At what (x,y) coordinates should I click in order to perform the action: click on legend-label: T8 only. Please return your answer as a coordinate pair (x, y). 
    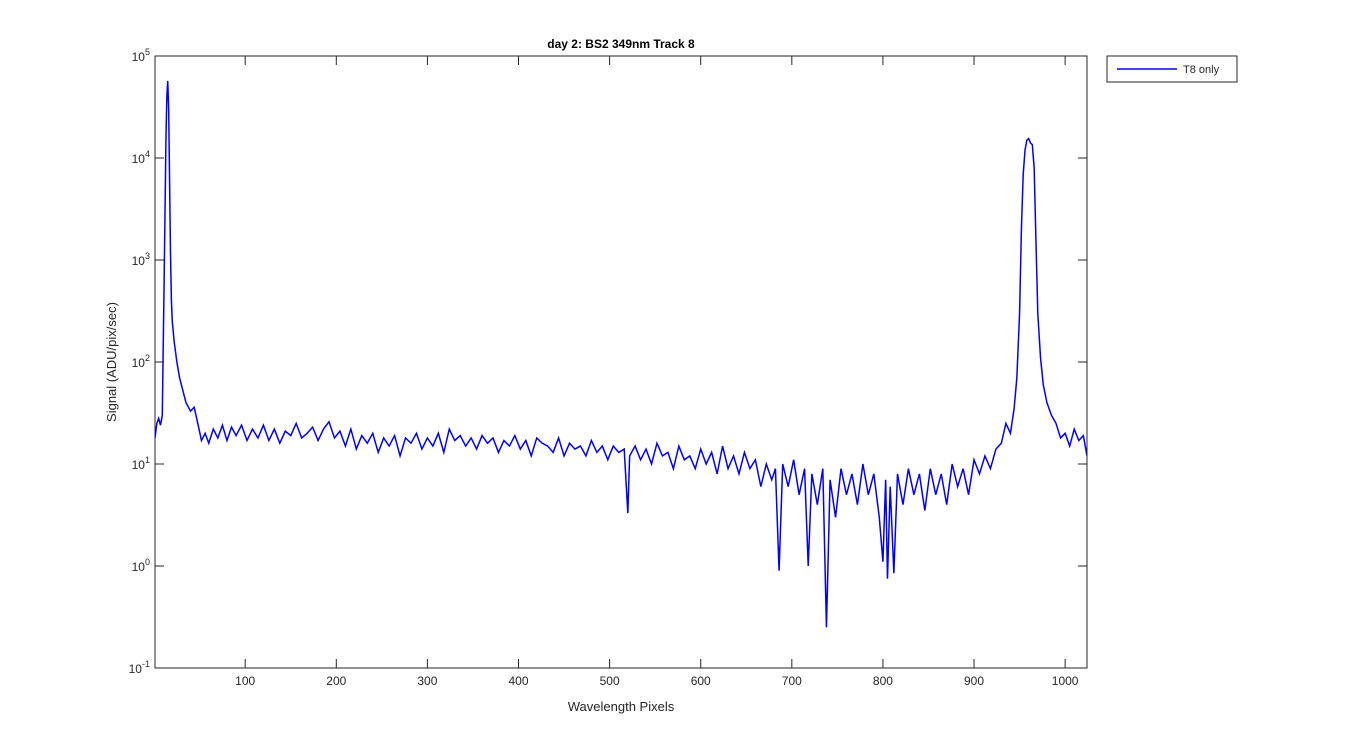
    Looking at the image, I should click on (1201, 70).